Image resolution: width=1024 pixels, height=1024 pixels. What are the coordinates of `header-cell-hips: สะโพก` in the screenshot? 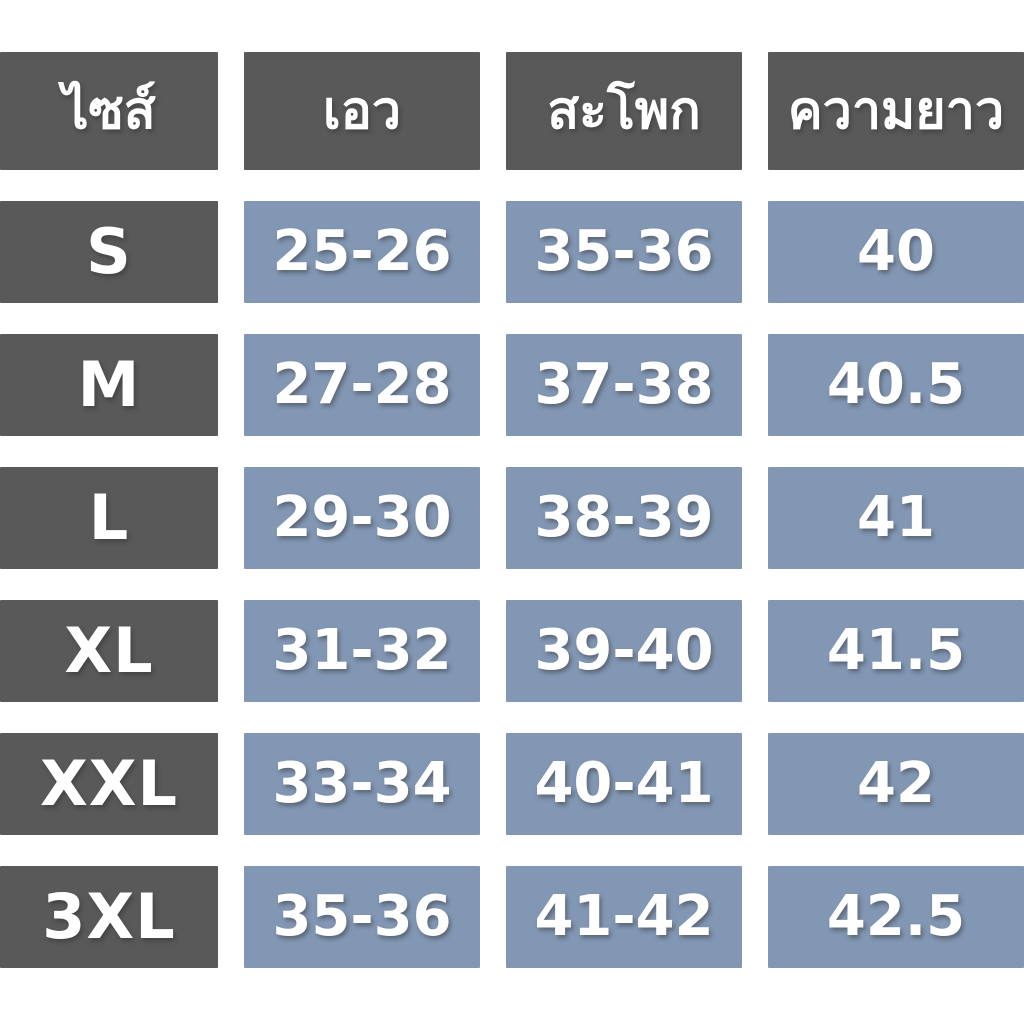 It's located at (624, 111).